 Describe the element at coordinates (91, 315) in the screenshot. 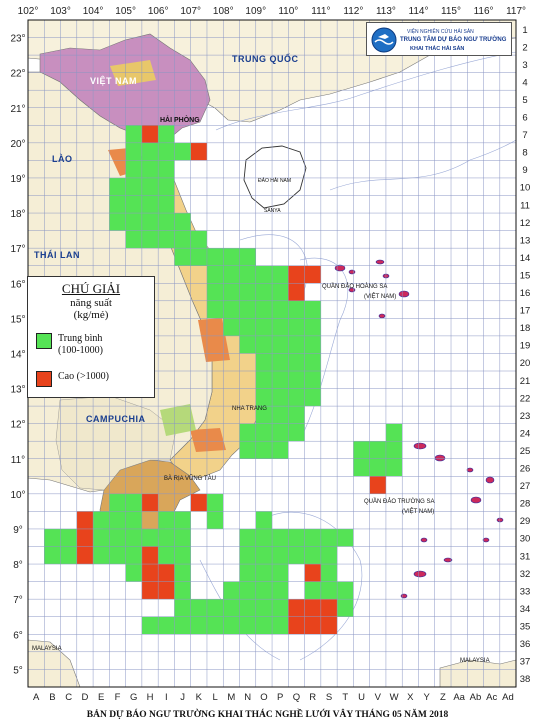

I see `legend-subtitle-2: (kg/mẻ)` at that location.